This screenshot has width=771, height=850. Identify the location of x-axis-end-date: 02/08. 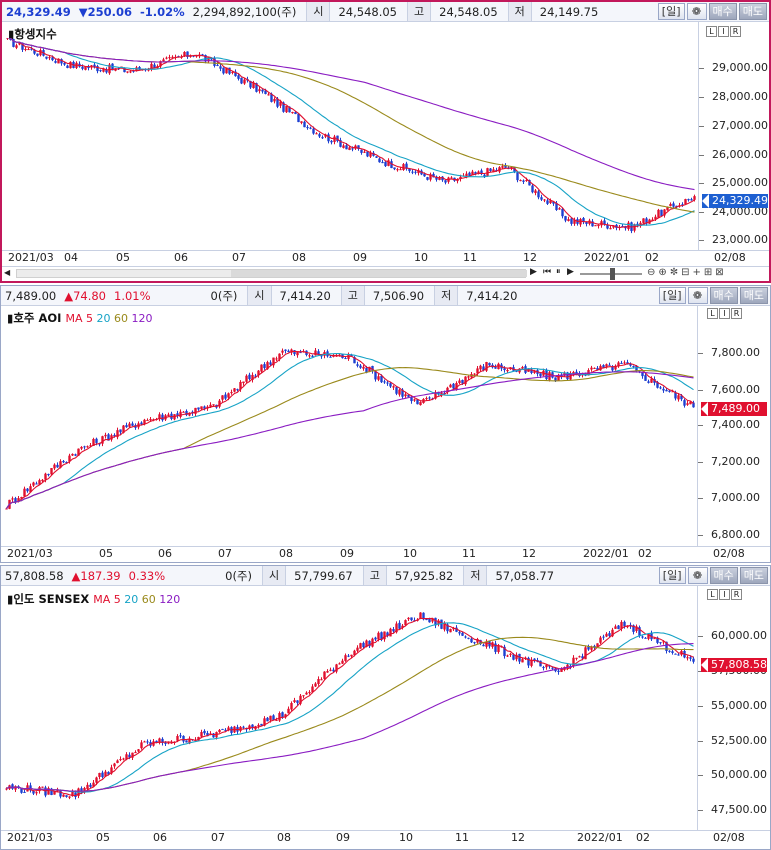
(730, 257).